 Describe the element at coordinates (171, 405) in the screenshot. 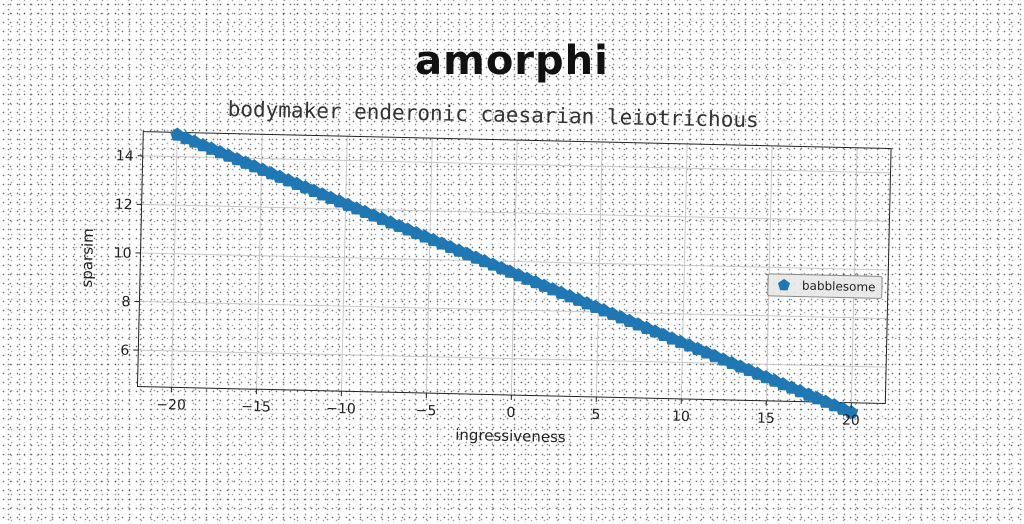

I see `x-tick-label: −20` at that location.